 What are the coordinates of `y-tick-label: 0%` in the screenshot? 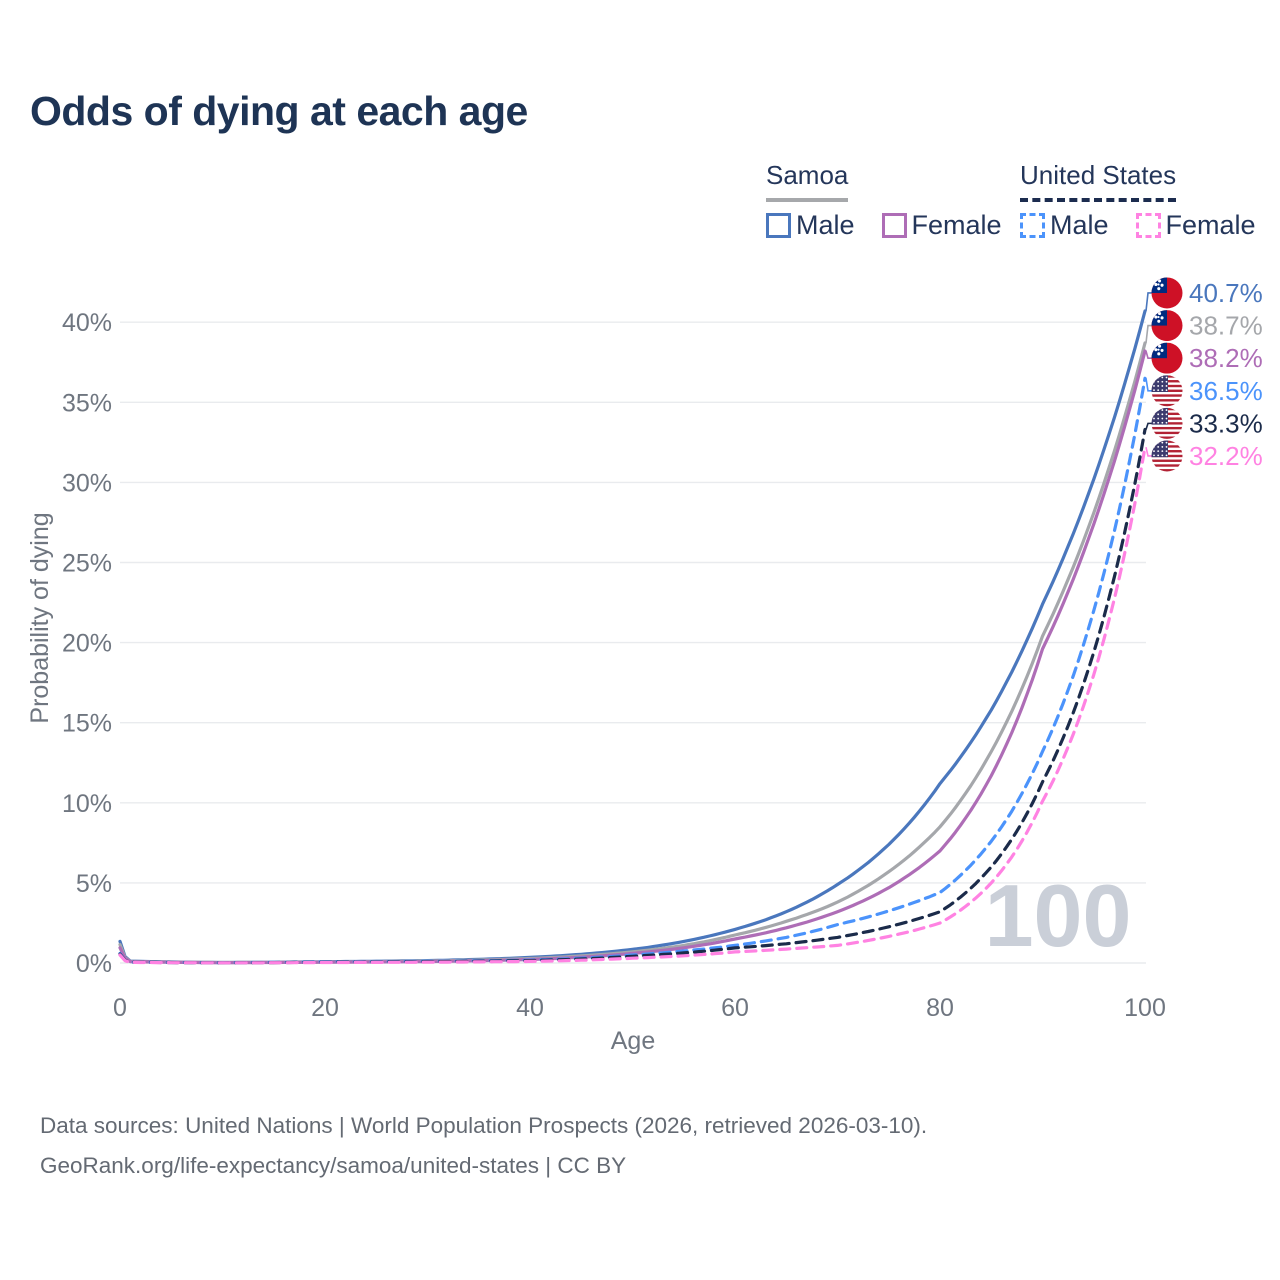 It's located at (94, 964).